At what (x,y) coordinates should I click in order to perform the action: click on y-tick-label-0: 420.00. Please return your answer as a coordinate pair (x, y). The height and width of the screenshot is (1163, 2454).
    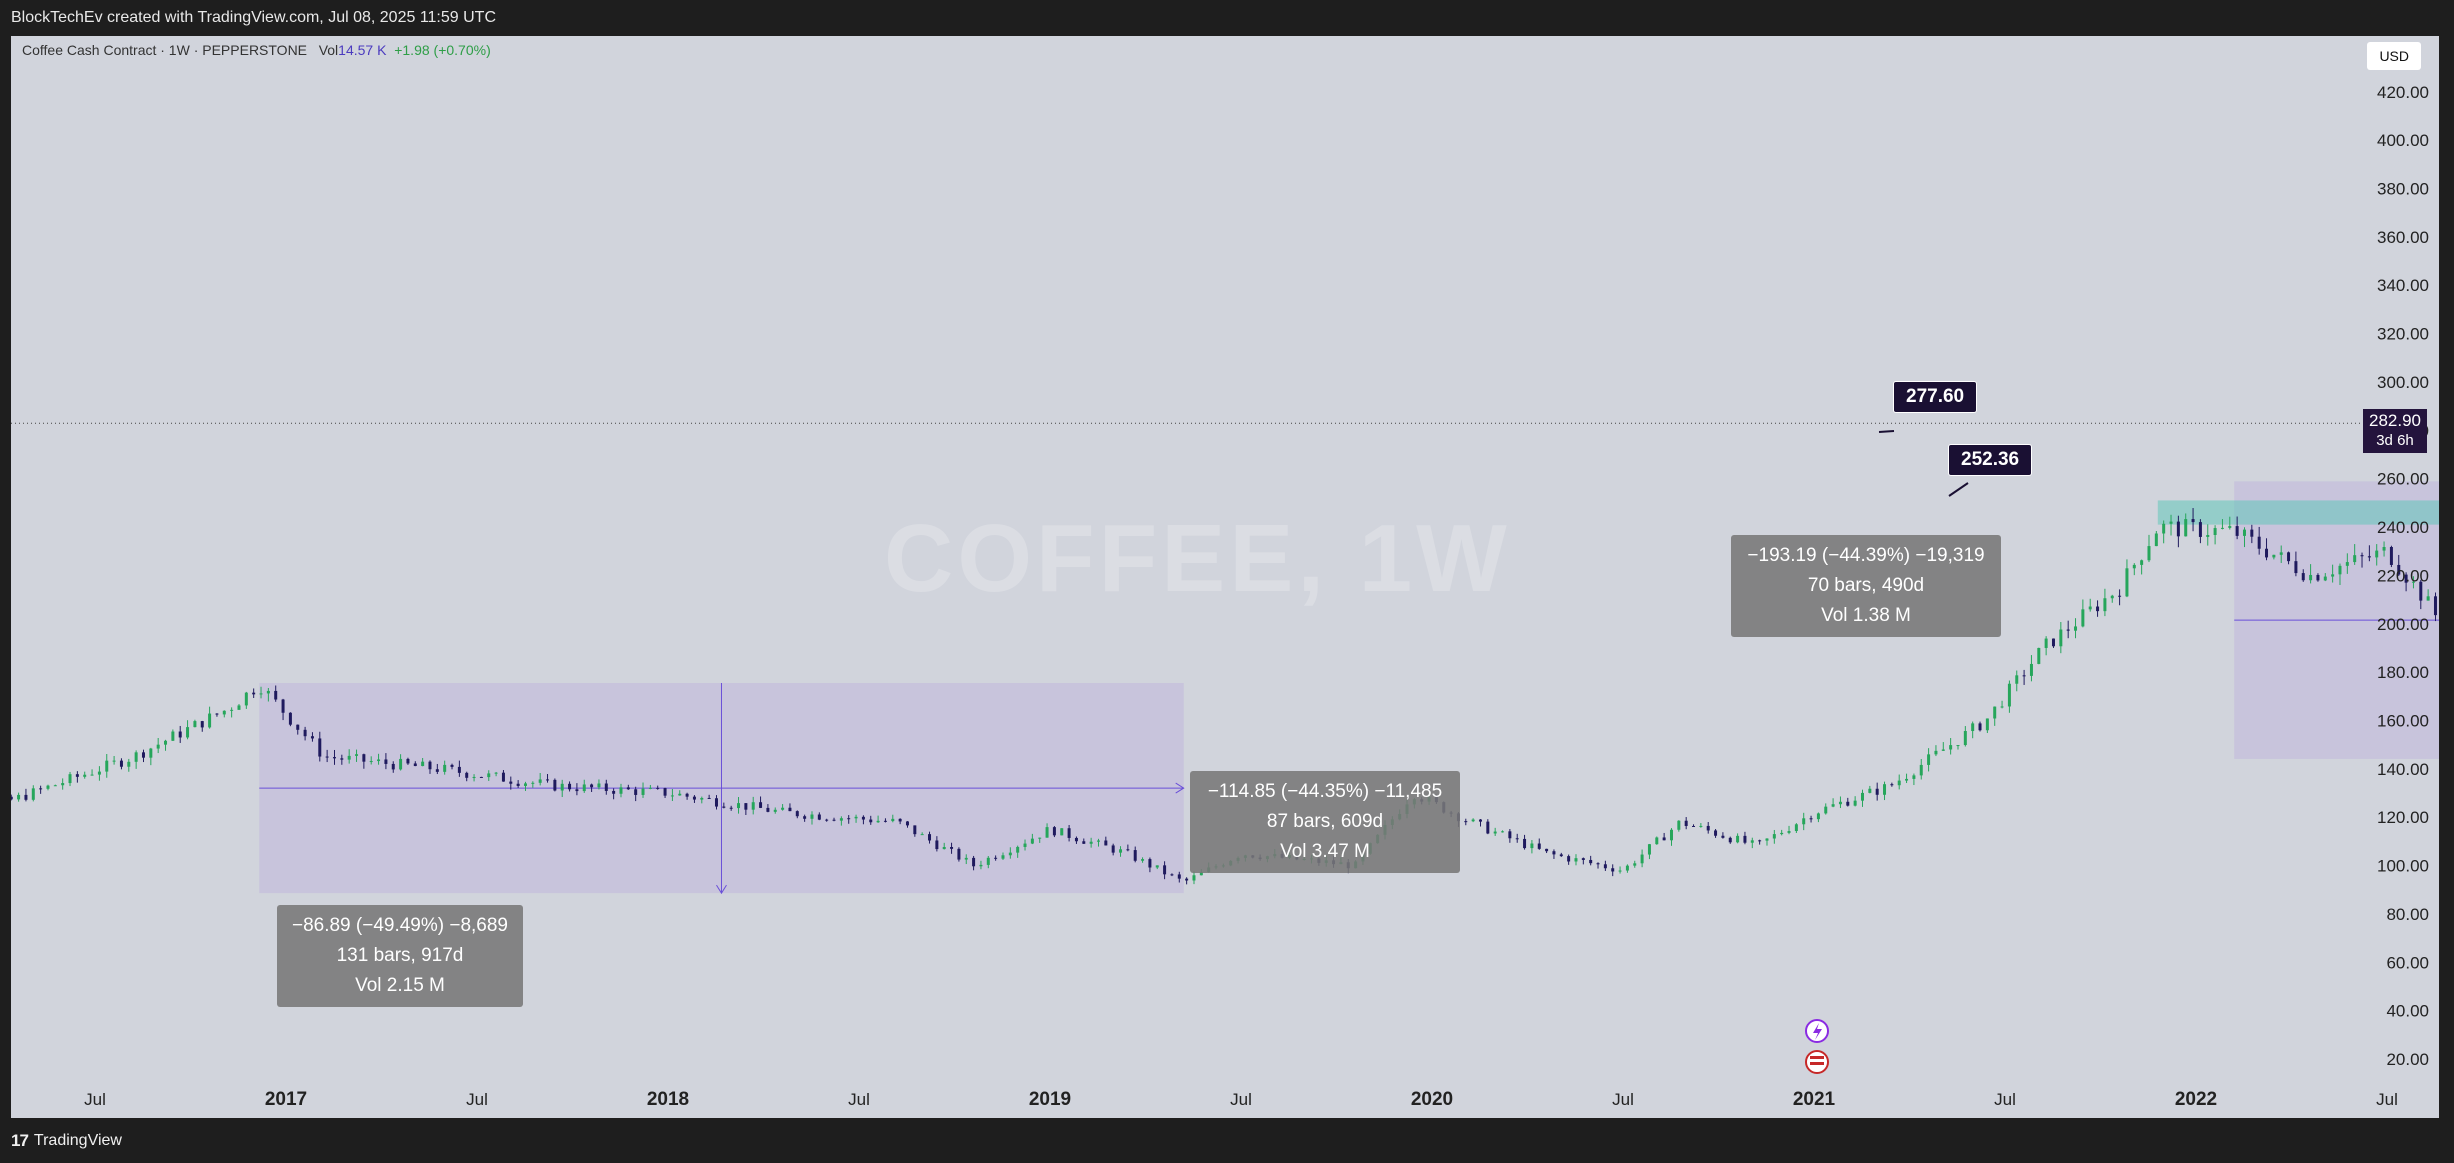
    Looking at the image, I should click on (2403, 92).